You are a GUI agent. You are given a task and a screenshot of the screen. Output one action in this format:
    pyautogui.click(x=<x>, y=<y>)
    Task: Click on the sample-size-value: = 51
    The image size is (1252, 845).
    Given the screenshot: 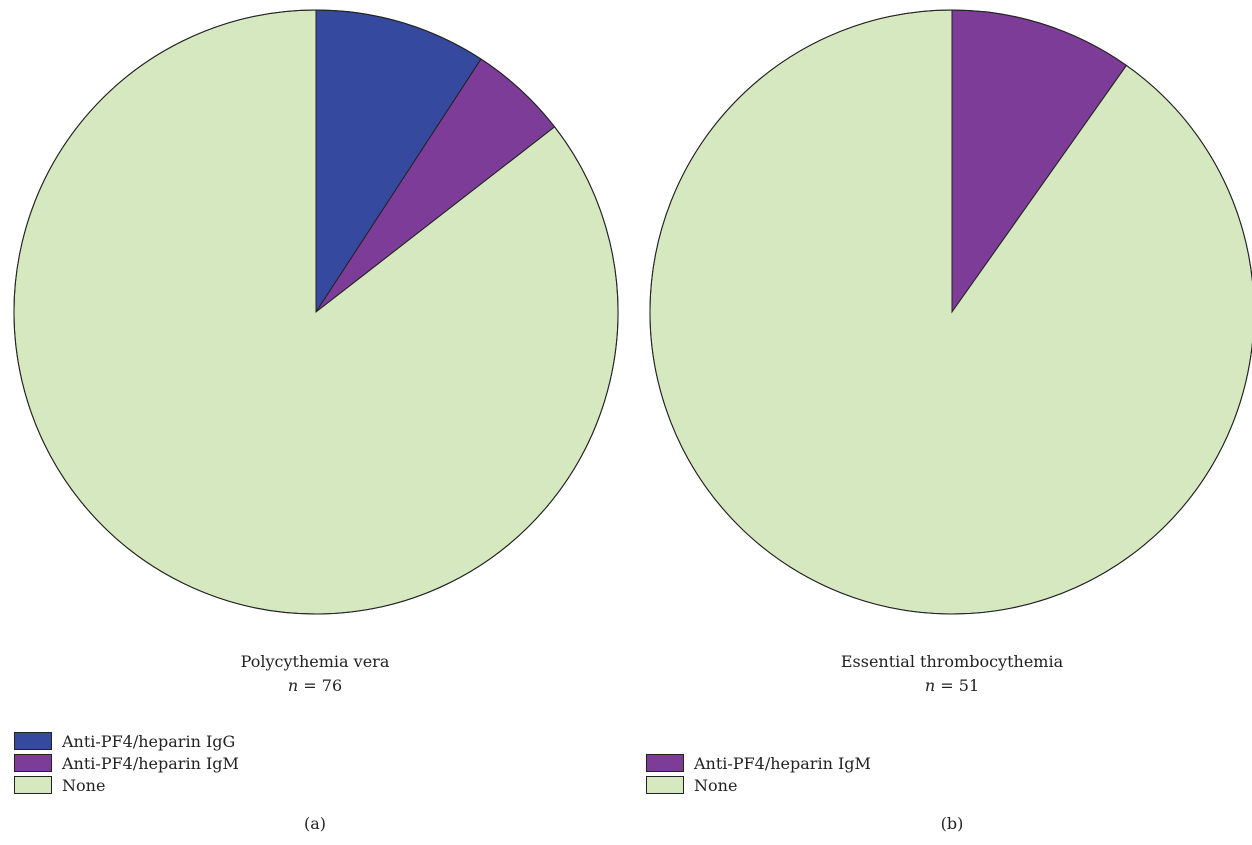 What is the action you would take?
    pyautogui.click(x=960, y=685)
    